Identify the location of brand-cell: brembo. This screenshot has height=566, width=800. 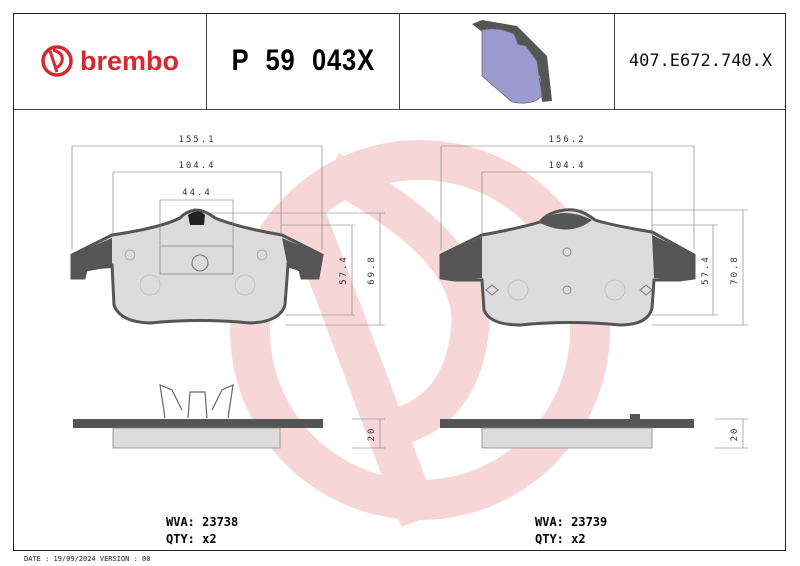
(110, 61).